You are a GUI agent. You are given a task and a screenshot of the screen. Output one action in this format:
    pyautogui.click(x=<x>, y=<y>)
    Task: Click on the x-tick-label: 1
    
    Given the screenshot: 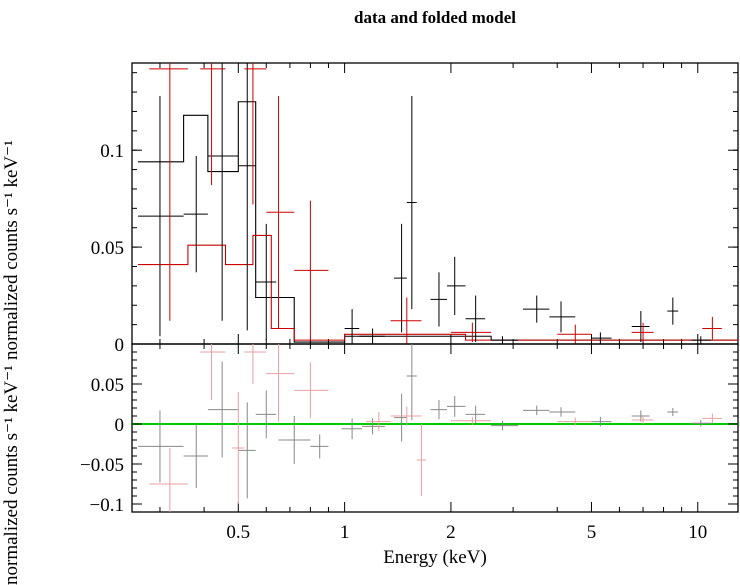 What is the action you would take?
    pyautogui.click(x=345, y=532)
    